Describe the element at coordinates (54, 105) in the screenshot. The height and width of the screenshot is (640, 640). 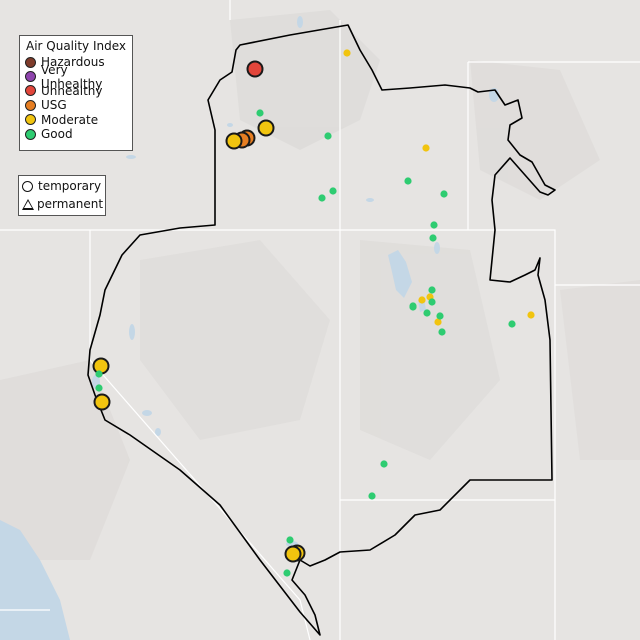
I see `legend-label: USG` at that location.